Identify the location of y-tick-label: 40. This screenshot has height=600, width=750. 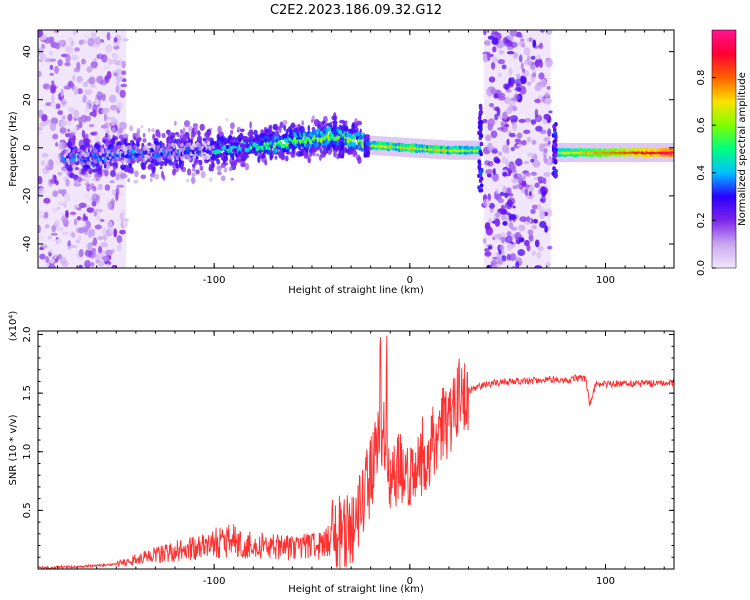
(27, 51).